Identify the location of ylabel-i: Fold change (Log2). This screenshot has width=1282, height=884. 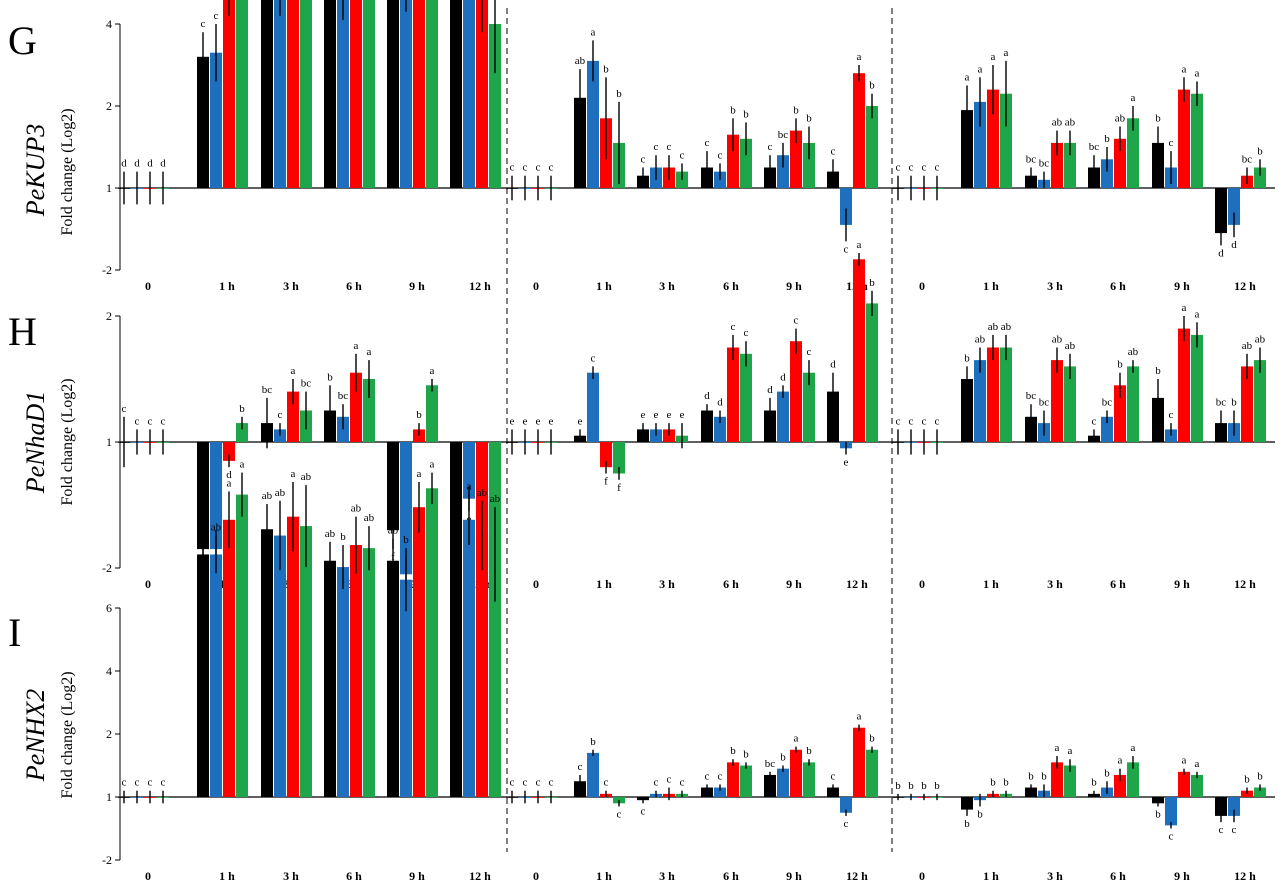
(67, 734).